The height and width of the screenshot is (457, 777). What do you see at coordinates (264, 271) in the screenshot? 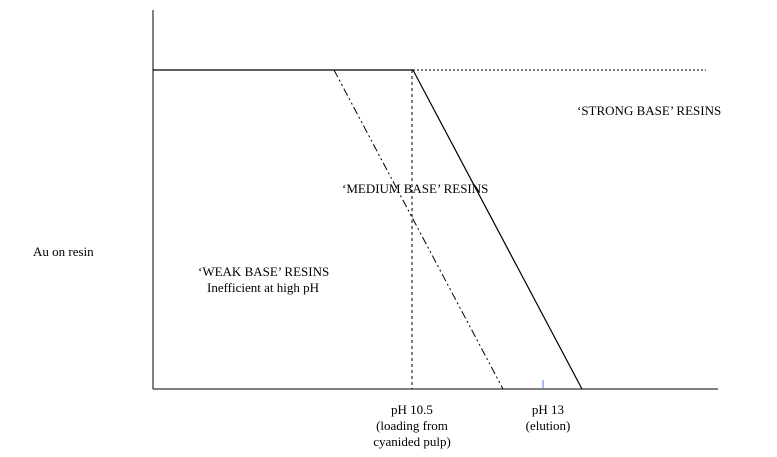
I see `weak-base-region-title: ‘WEAK BASE’ RESINS` at bounding box center [264, 271].